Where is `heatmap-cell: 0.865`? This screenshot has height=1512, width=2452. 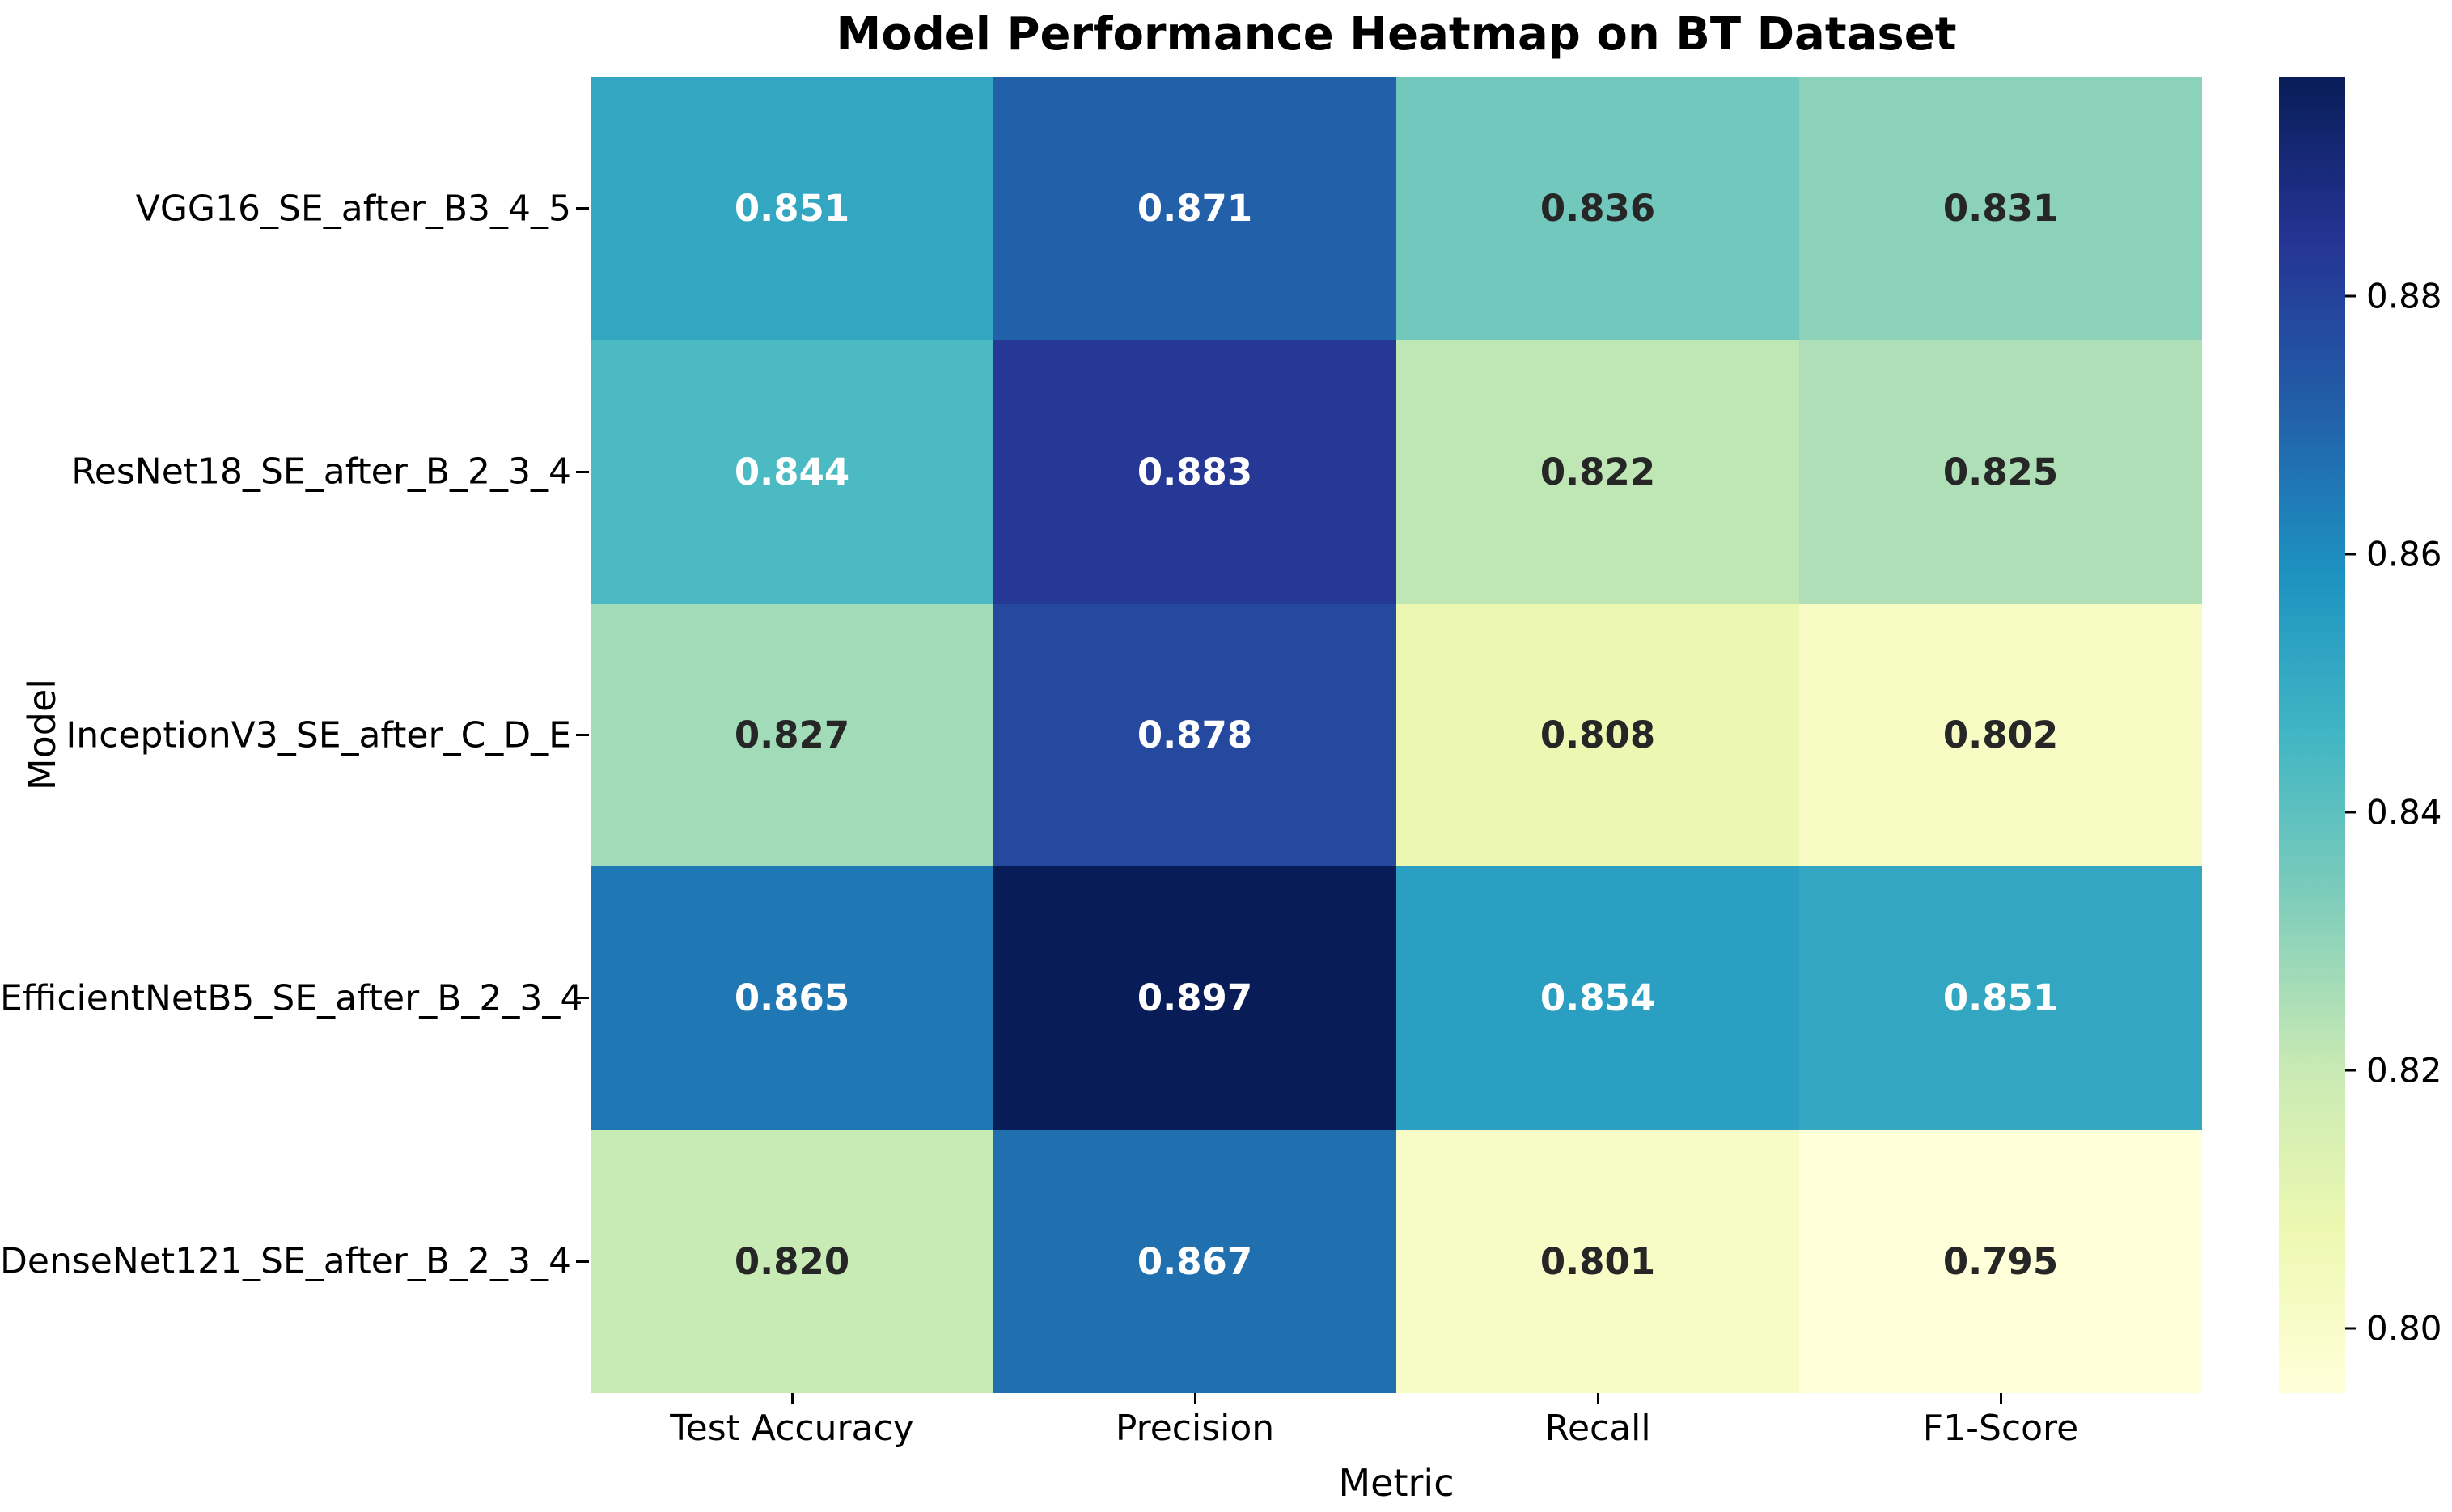 heatmap-cell: 0.865 is located at coordinates (792, 998).